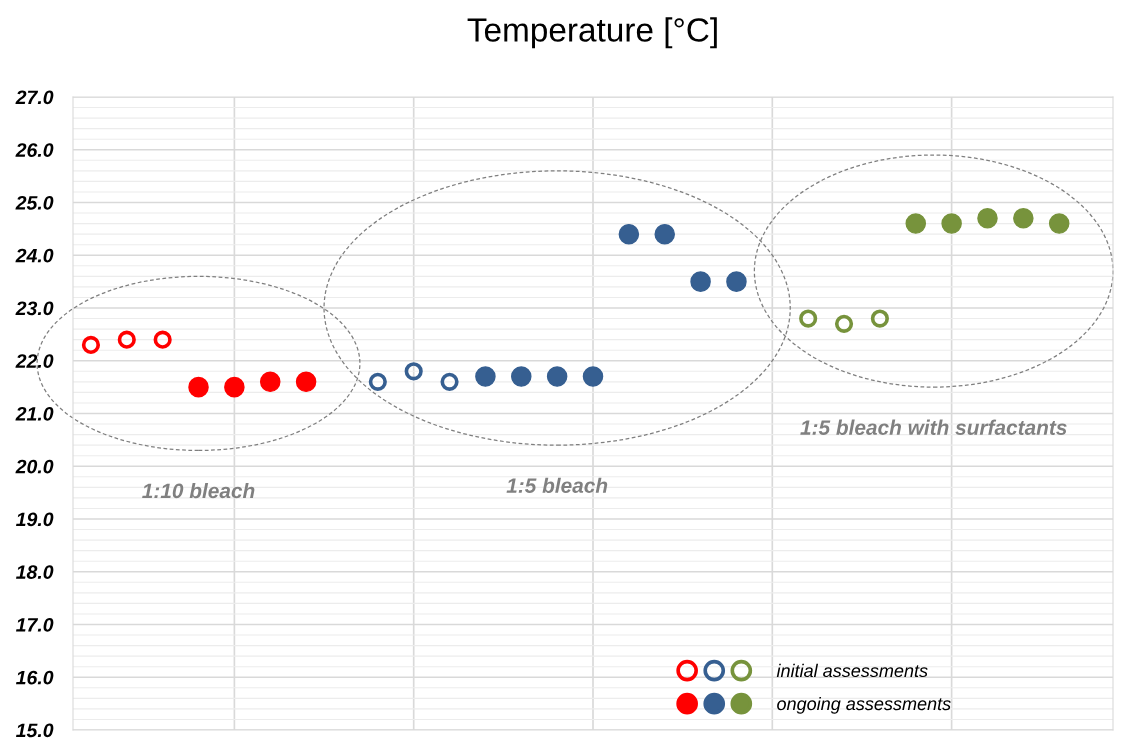 Image resolution: width=1128 pixels, height=740 pixels. I want to click on annotation: 1:5 bleach, so click(557, 485).